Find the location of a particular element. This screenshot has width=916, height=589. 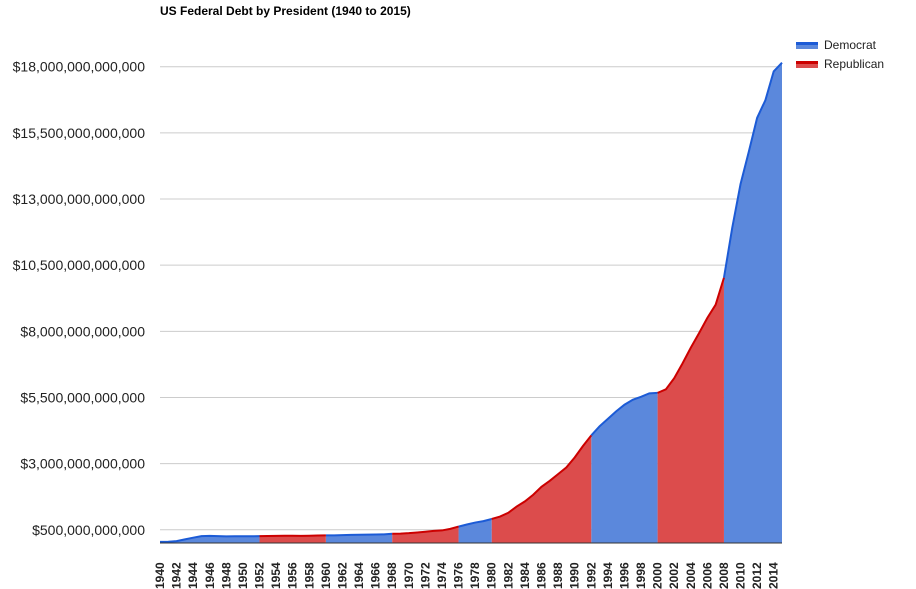

x-tick-label: 2006 is located at coordinates (707, 575).